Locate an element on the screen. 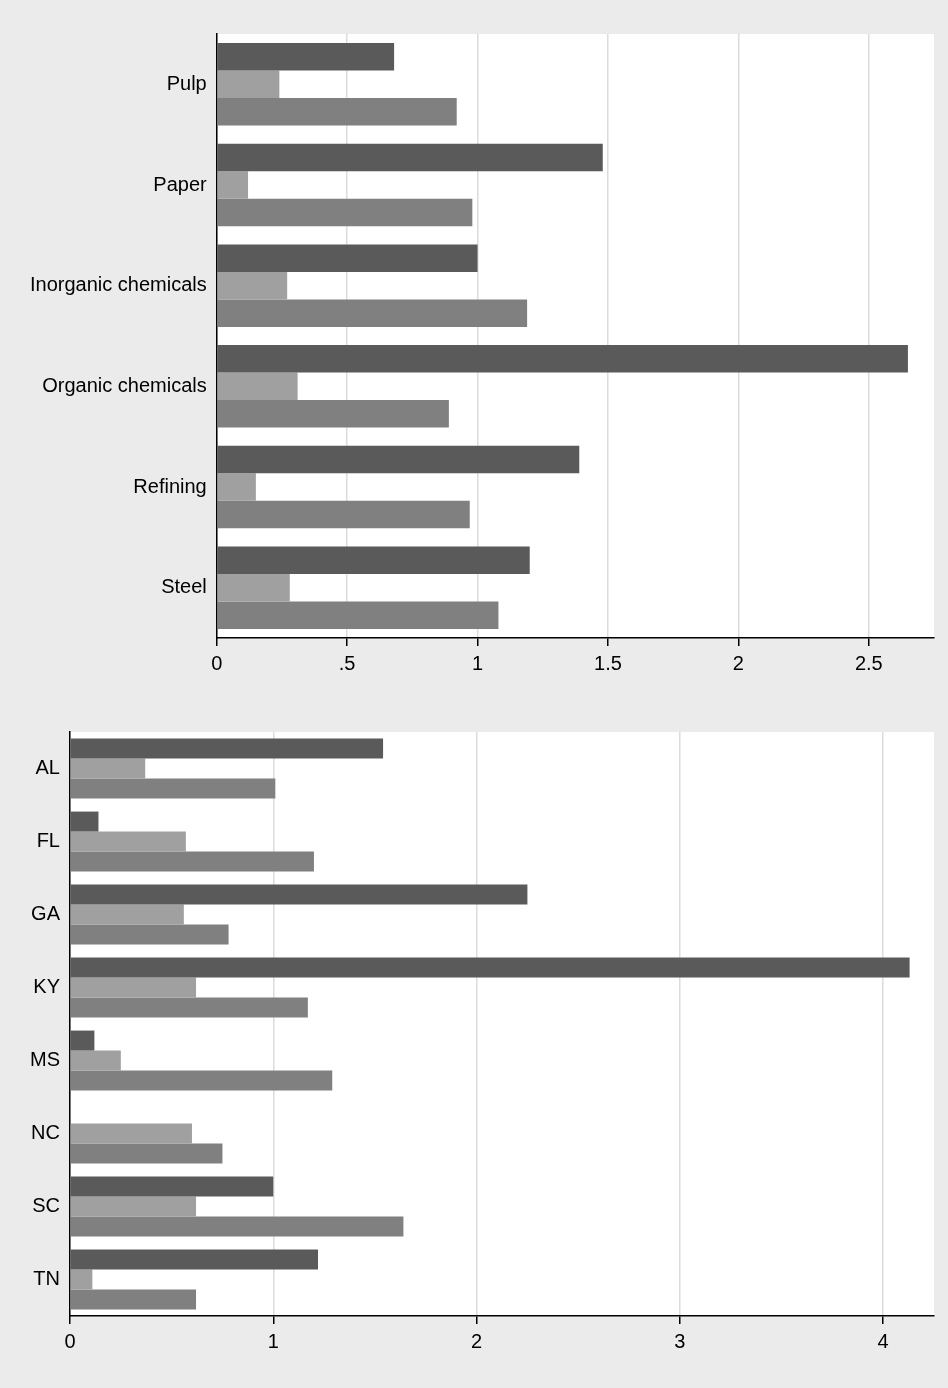 The image size is (948, 1388). x-tick-label: 1.5 is located at coordinates (608, 662).